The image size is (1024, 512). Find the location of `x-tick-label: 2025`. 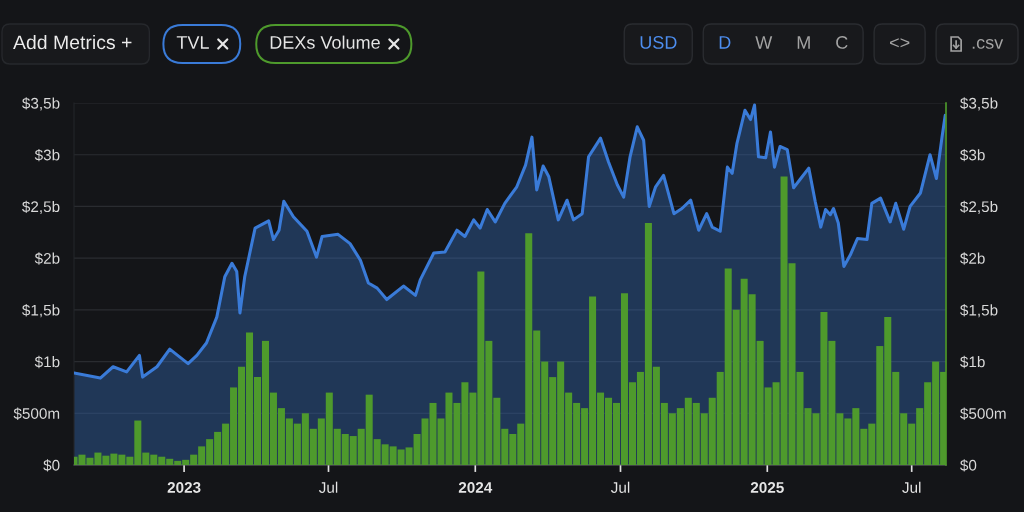

x-tick-label: 2025 is located at coordinates (767, 487).